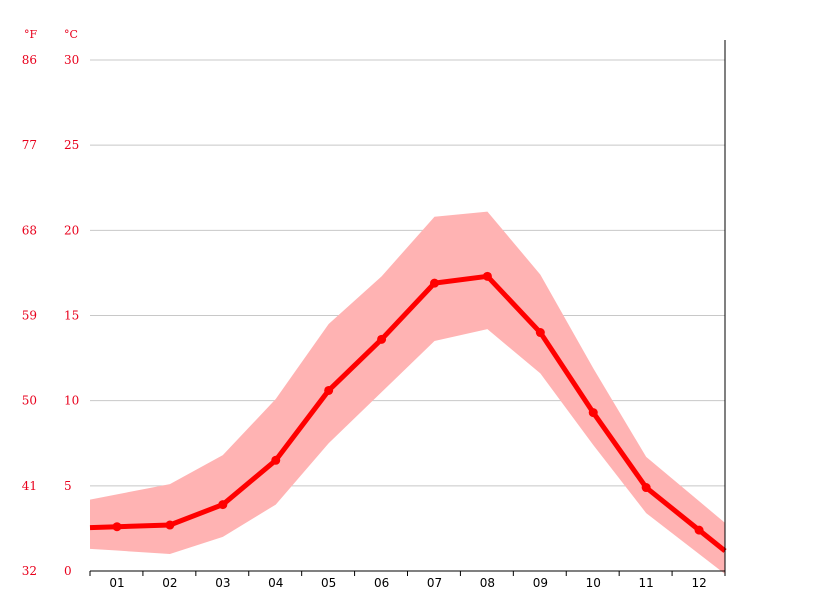 The image size is (815, 611). I want to click on celsius-tick-label: 5, so click(68, 486).